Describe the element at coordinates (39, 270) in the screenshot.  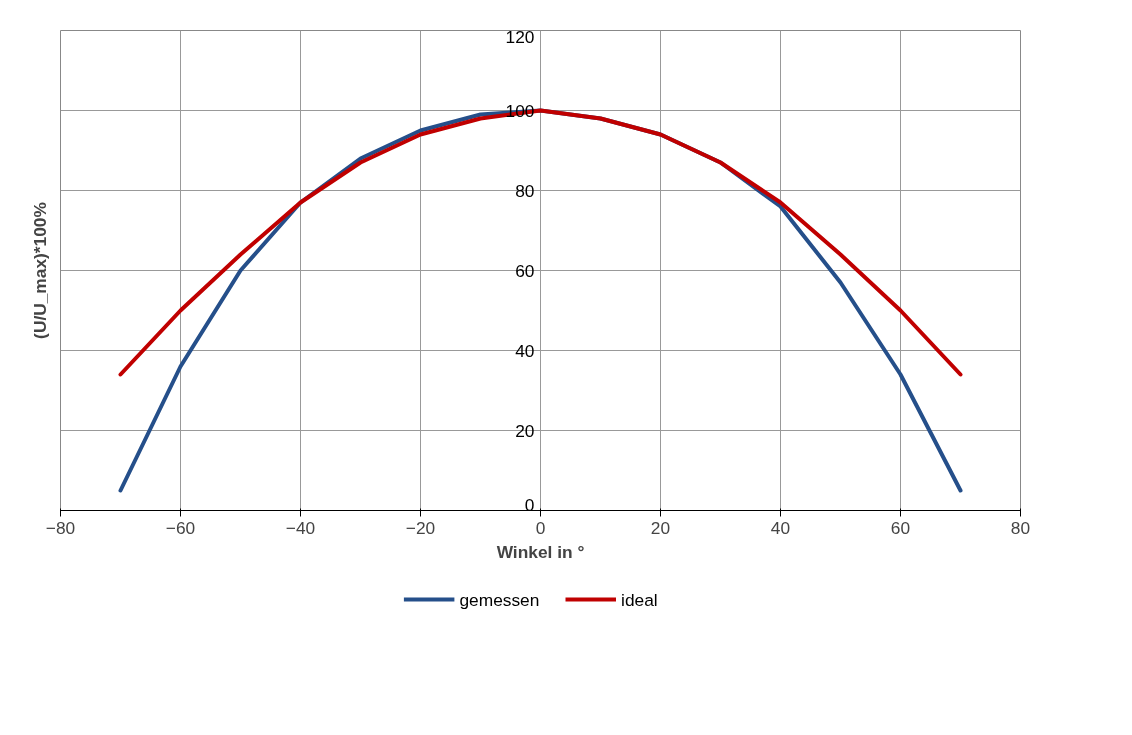
I see `y-axis-title: (U/U_max)*100%` at that location.